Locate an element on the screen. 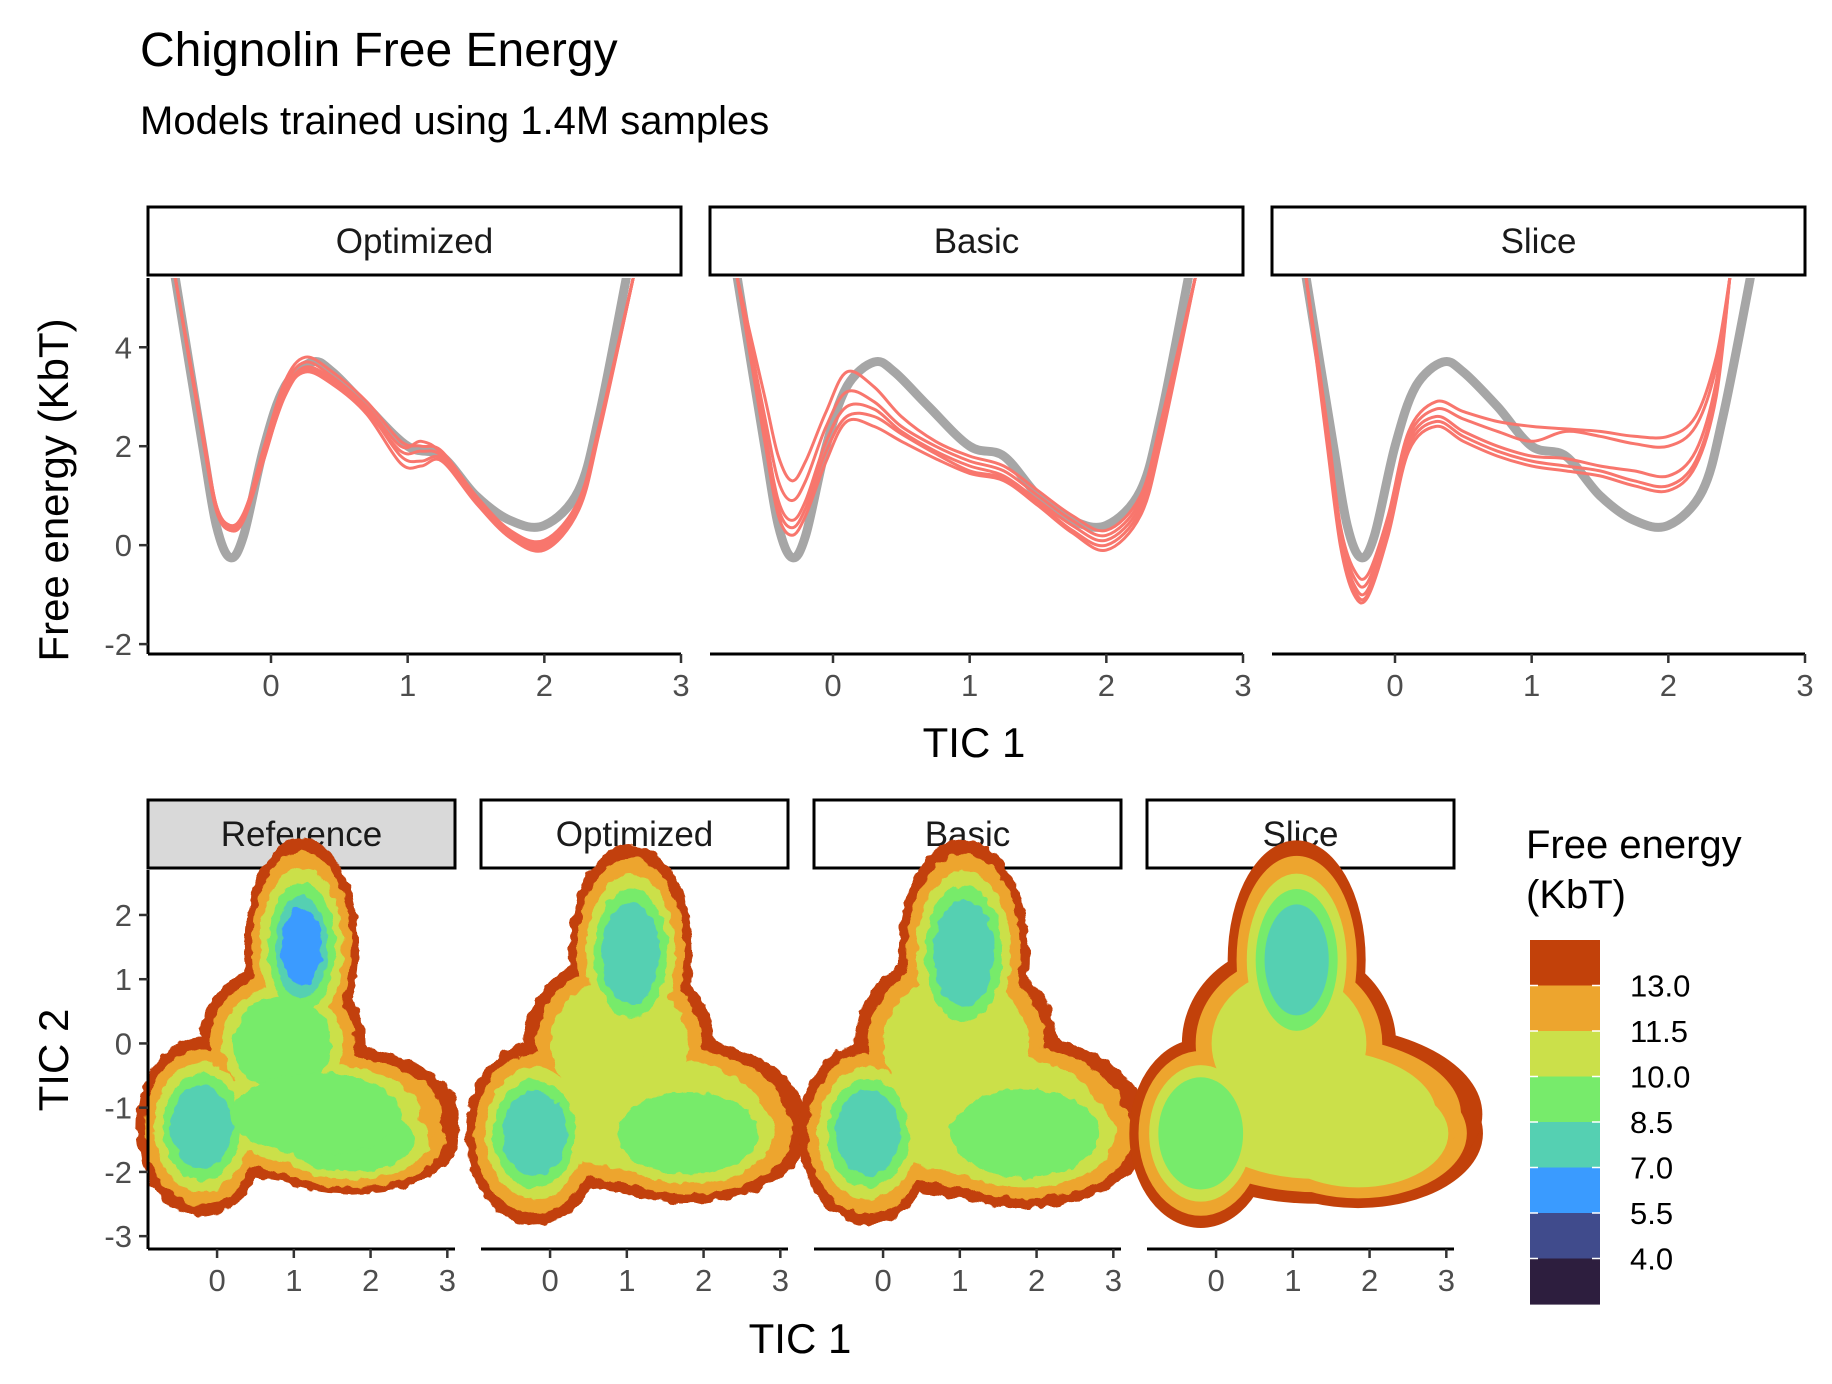  legend-title-line2: (KbT) is located at coordinates (1576, 895).